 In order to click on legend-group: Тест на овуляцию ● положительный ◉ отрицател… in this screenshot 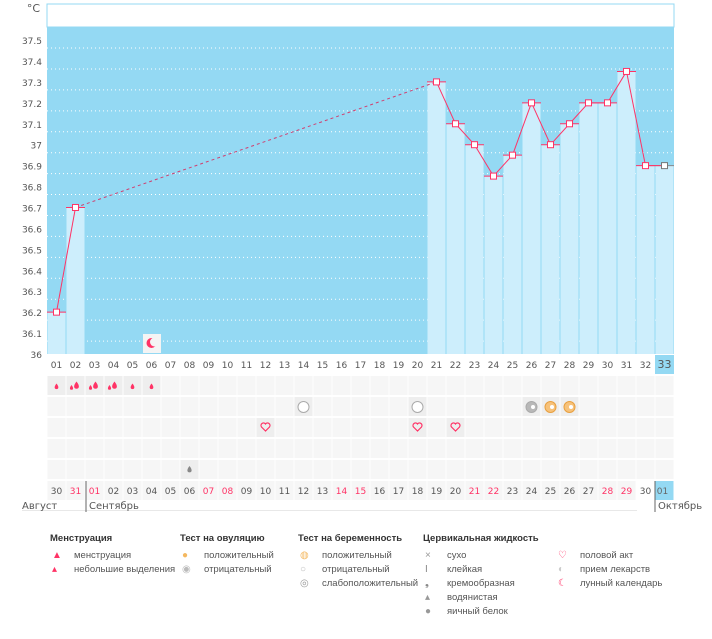, I will do `click(227, 554)`.